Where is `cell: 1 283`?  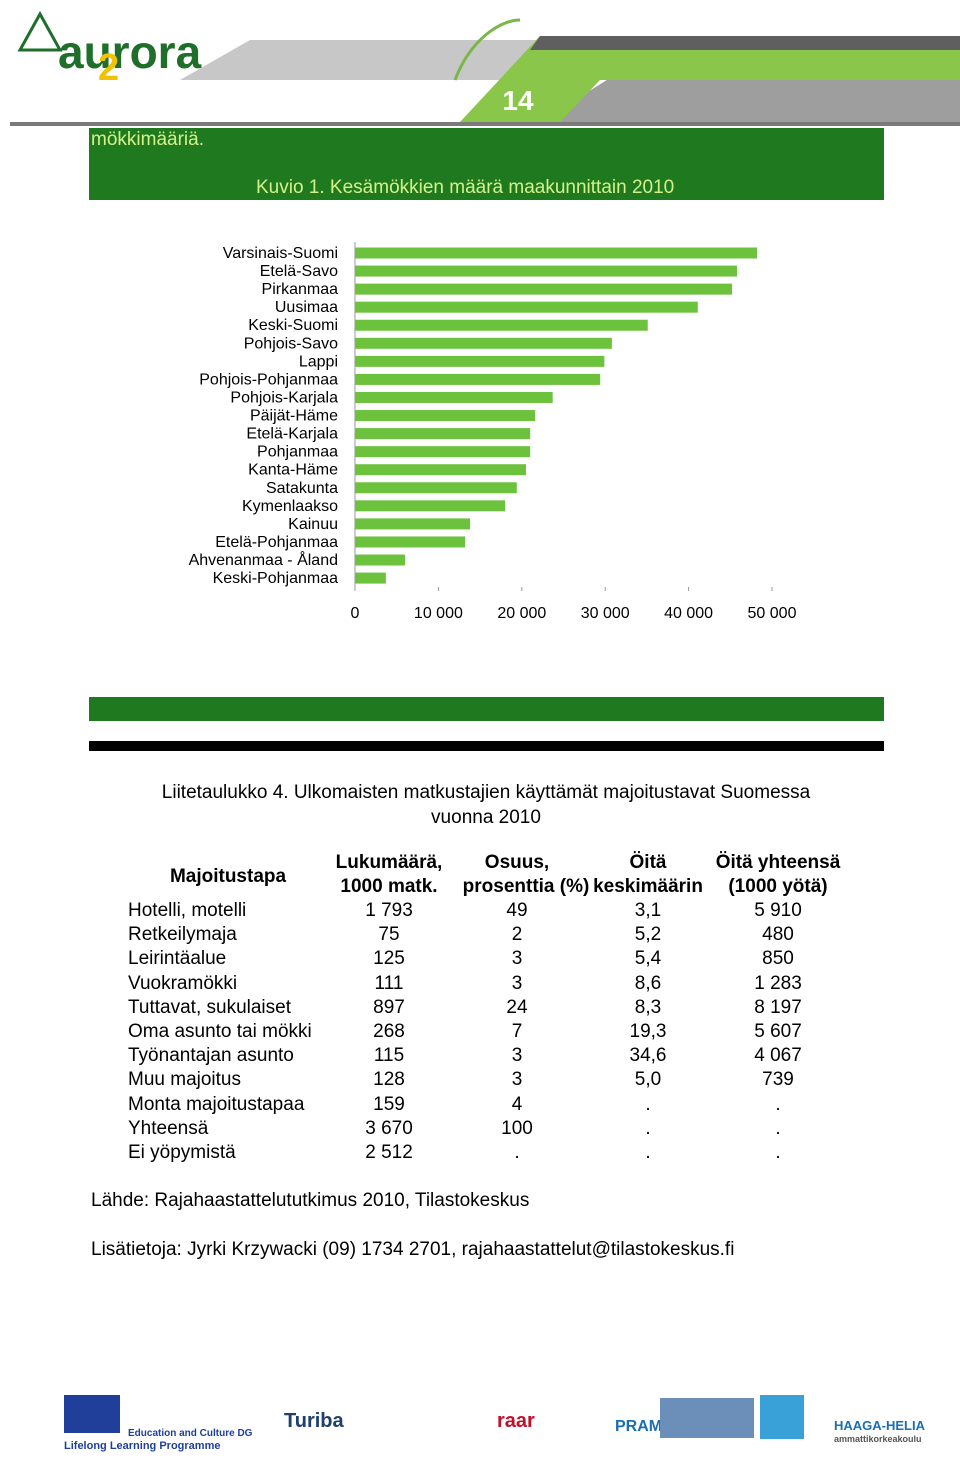
cell: 1 283 is located at coordinates (778, 983).